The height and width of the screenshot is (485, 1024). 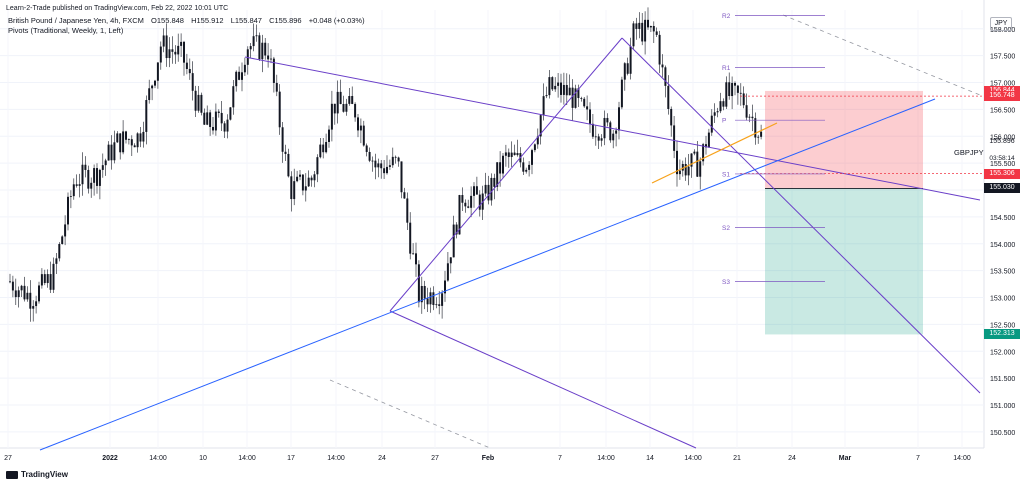 I want to click on x-tick-label: 27, so click(x=435, y=458).